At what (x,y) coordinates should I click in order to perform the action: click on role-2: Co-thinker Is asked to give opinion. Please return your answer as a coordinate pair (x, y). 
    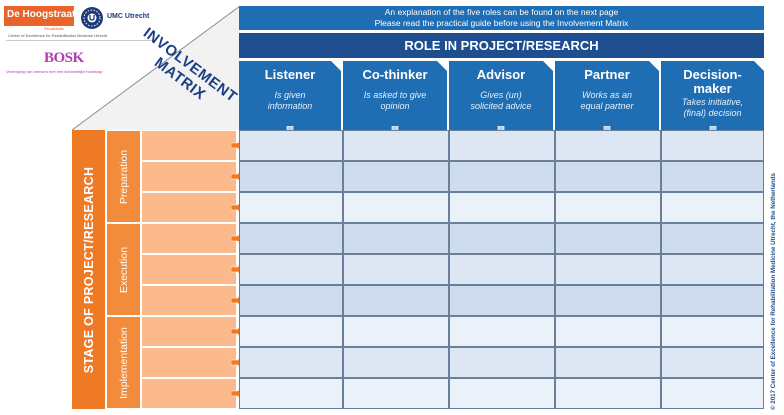
    Looking at the image, I should click on (395, 100).